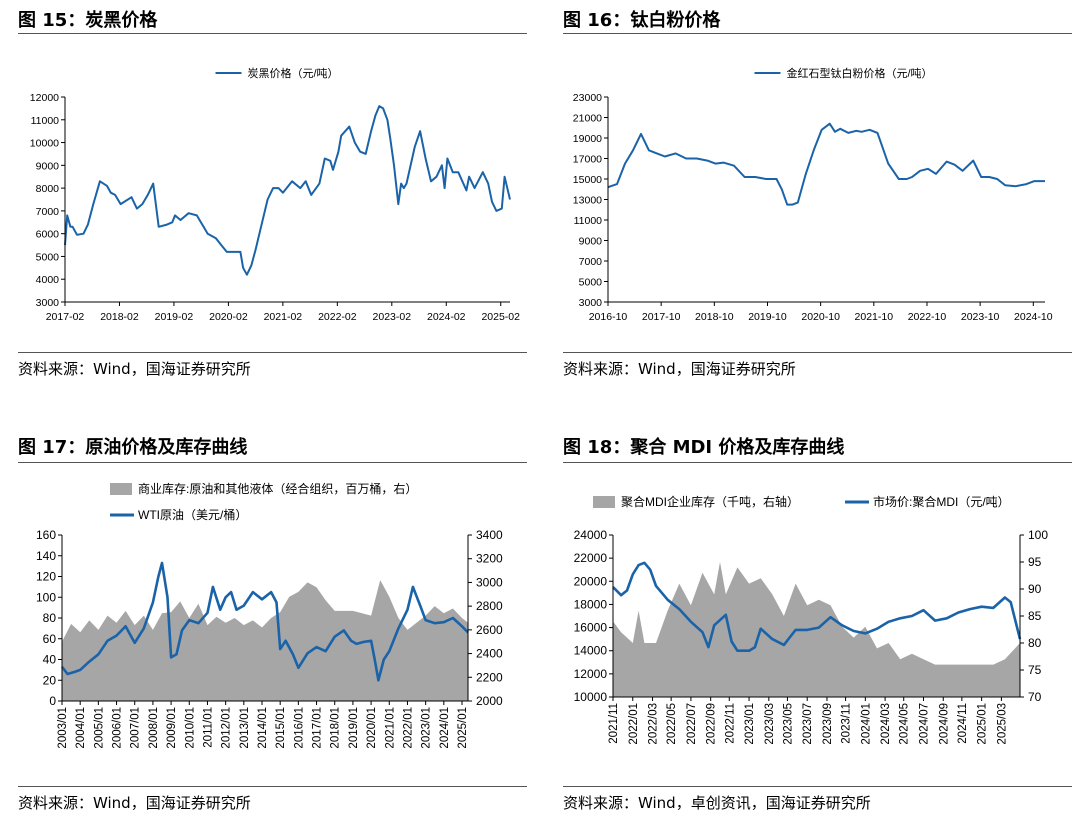  Describe the element at coordinates (874, 317) in the screenshot. I see `x-tick-label: 2021-10` at that location.